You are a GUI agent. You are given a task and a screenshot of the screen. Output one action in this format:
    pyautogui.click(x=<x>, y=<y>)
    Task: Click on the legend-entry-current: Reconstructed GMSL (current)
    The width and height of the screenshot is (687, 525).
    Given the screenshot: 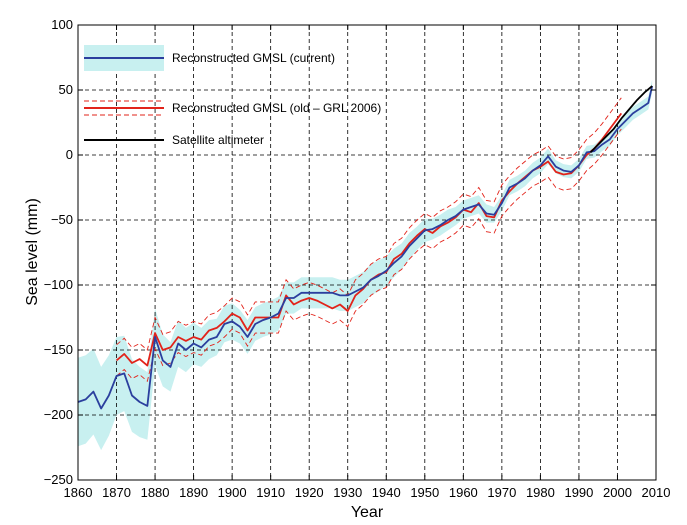 What is the action you would take?
    pyautogui.click(x=253, y=58)
    